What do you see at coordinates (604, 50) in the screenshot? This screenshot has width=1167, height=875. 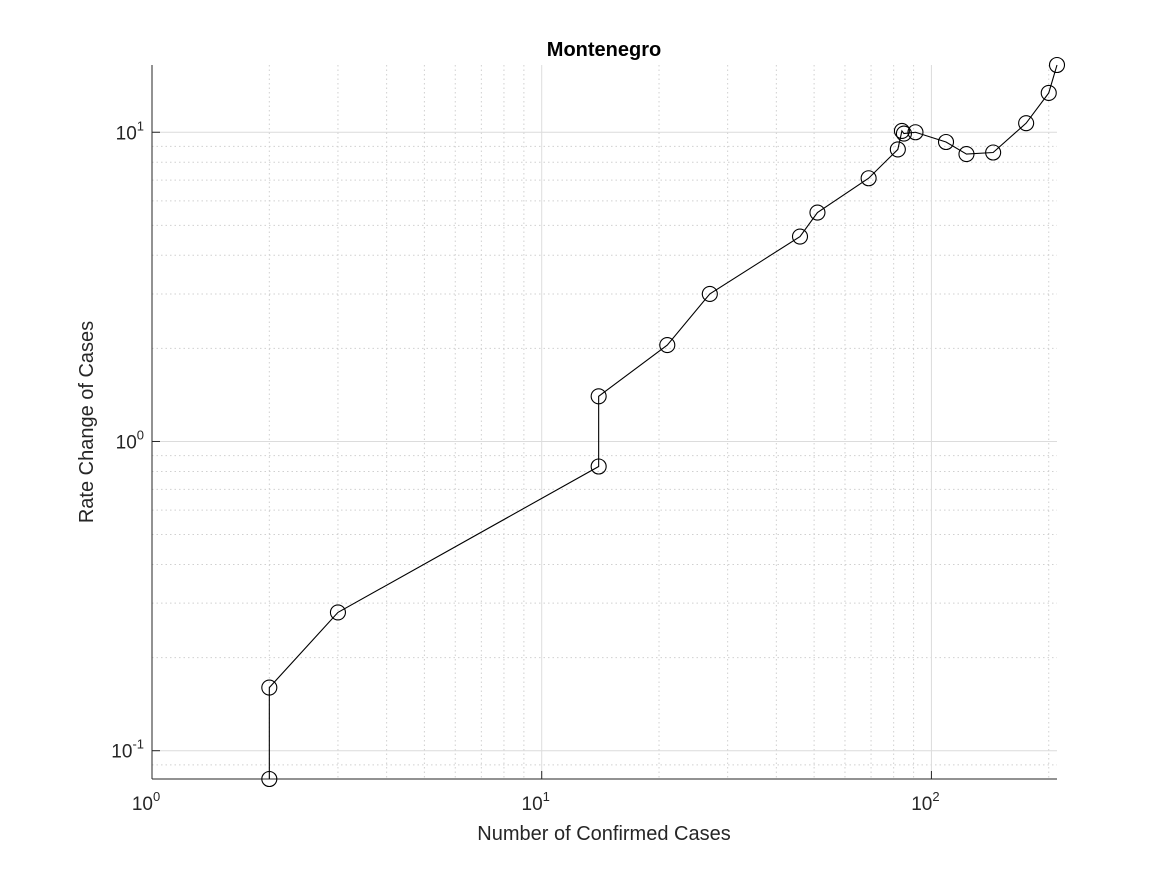 I see `chart-title: Montenegro` at bounding box center [604, 50].